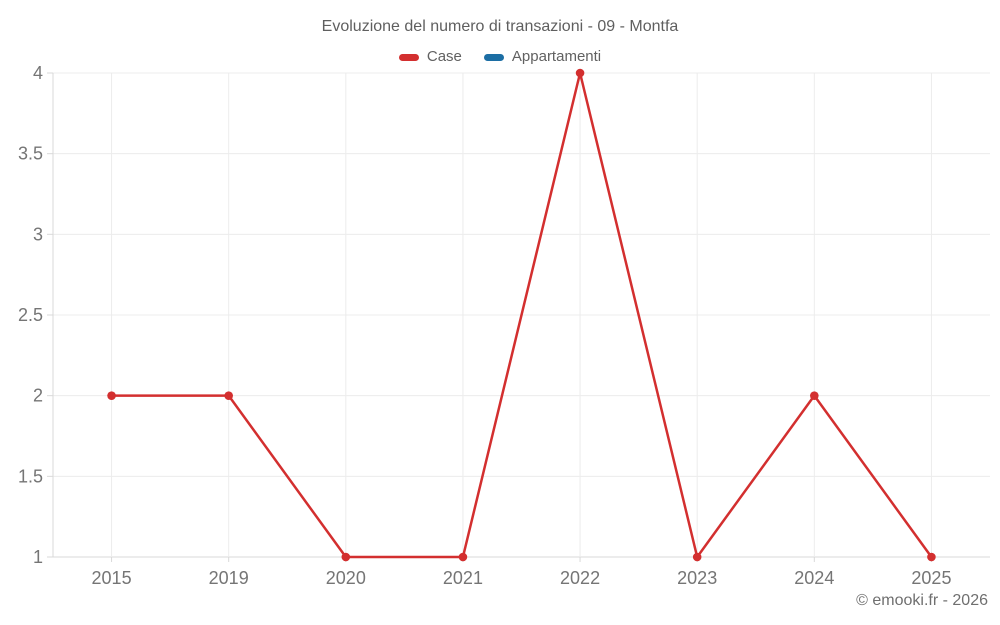 Image resolution: width=1000 pixels, height=625 pixels. What do you see at coordinates (580, 578) in the screenshot?
I see `x-axis-label: 2022` at bounding box center [580, 578].